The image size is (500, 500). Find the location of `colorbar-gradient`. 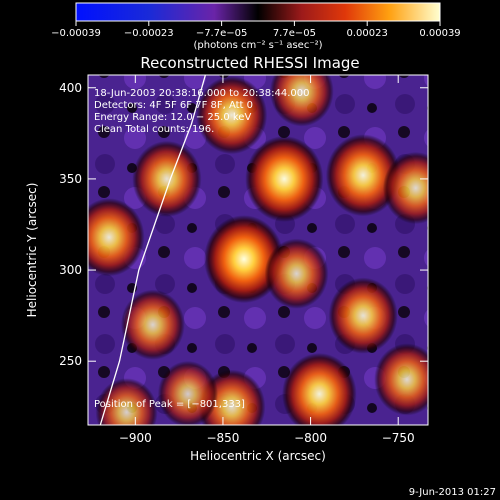

colorbar-gradient is located at coordinates (258, 12).